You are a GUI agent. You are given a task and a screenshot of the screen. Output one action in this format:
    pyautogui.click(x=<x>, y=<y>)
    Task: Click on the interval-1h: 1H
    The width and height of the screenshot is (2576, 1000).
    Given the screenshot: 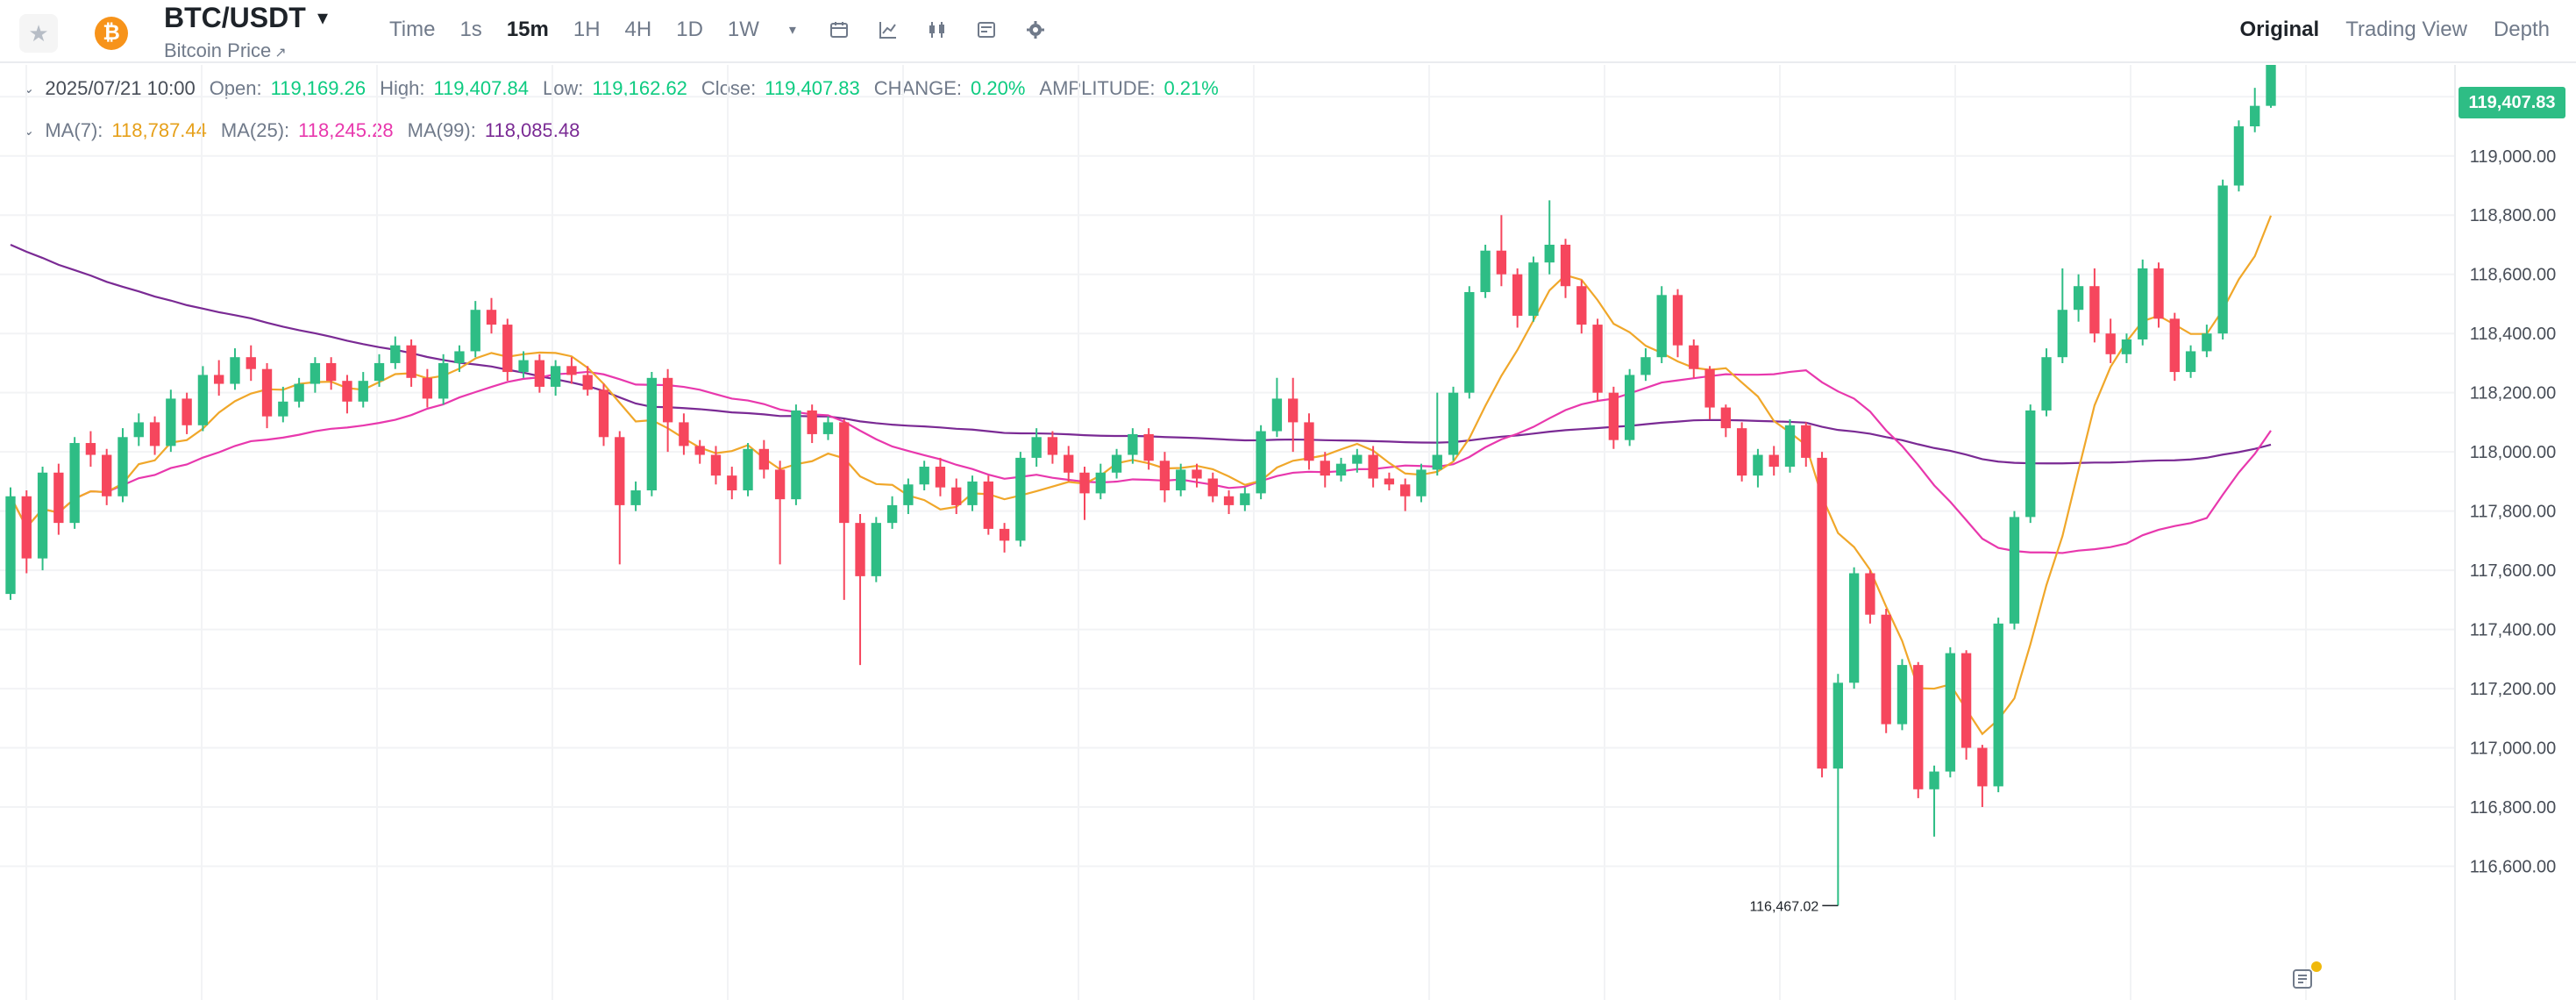 What is the action you would take?
    pyautogui.click(x=587, y=29)
    